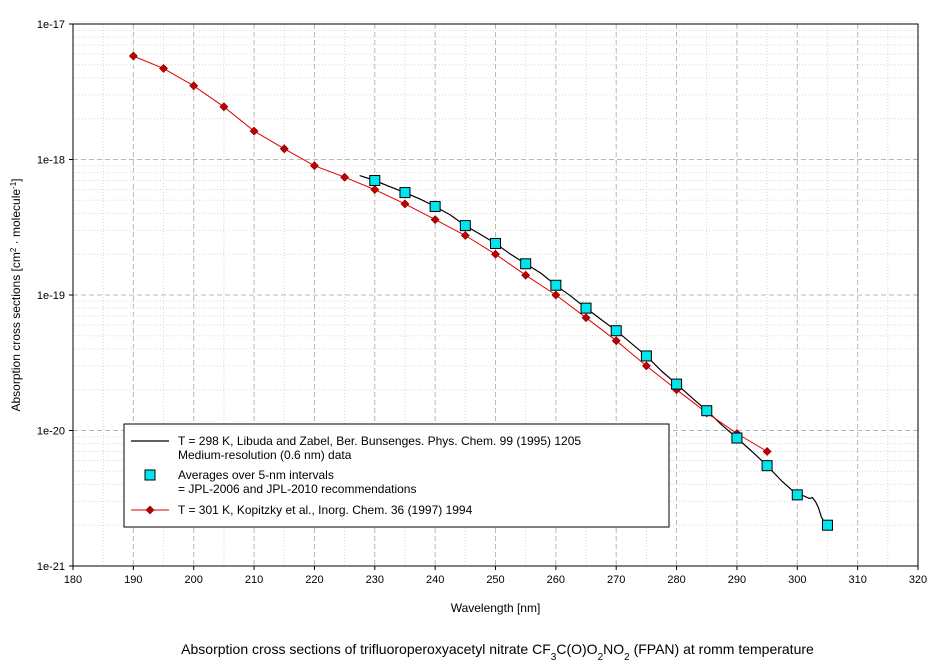 This screenshot has width=944, height=668. What do you see at coordinates (51, 161) in the screenshot?
I see `y-tick-label: 1e-18` at bounding box center [51, 161].